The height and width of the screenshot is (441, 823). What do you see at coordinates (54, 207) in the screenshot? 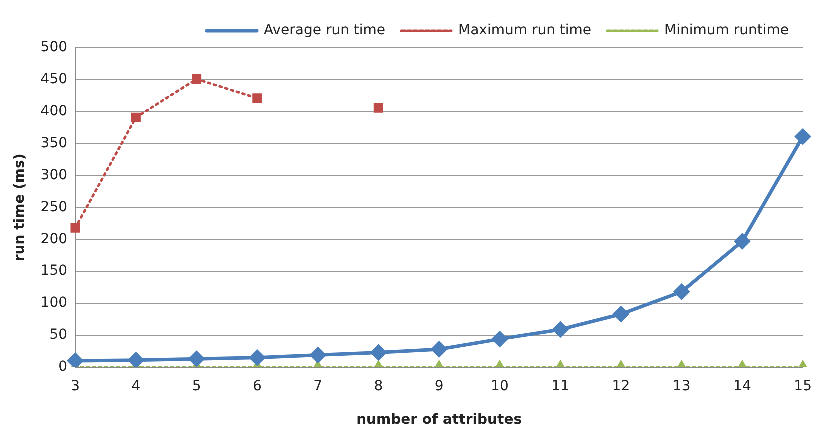
I see `y-tick-label: 250` at bounding box center [54, 207].